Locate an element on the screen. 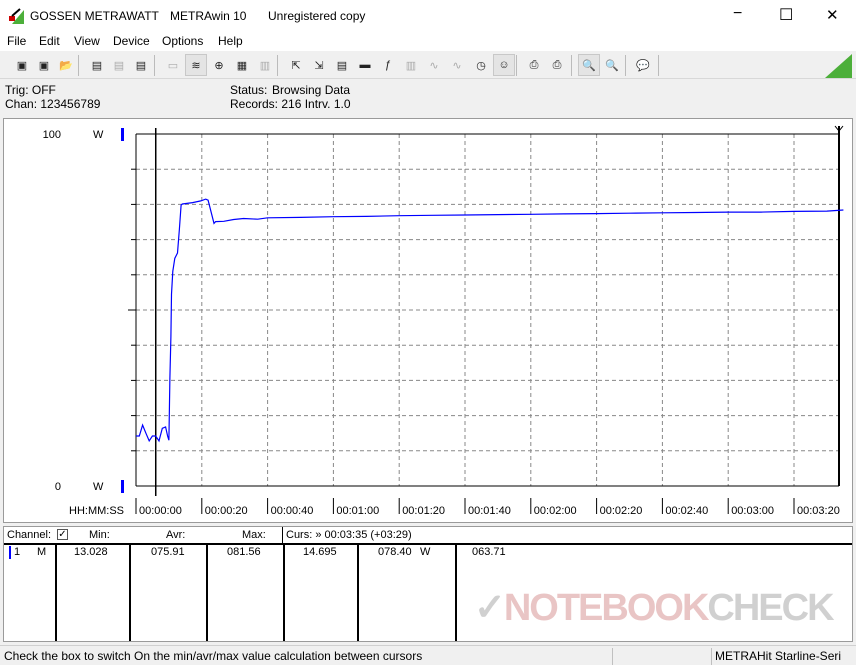  y-max-marker is located at coordinates (122, 134).